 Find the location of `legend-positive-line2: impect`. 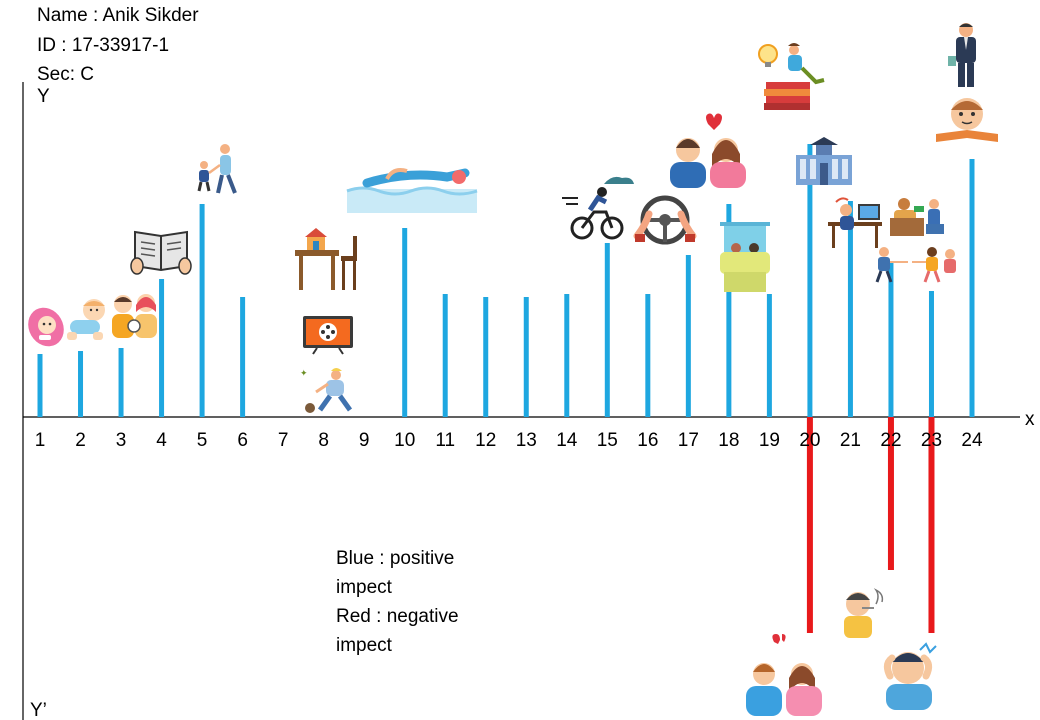

legend-positive-line2: impect is located at coordinates (364, 587).